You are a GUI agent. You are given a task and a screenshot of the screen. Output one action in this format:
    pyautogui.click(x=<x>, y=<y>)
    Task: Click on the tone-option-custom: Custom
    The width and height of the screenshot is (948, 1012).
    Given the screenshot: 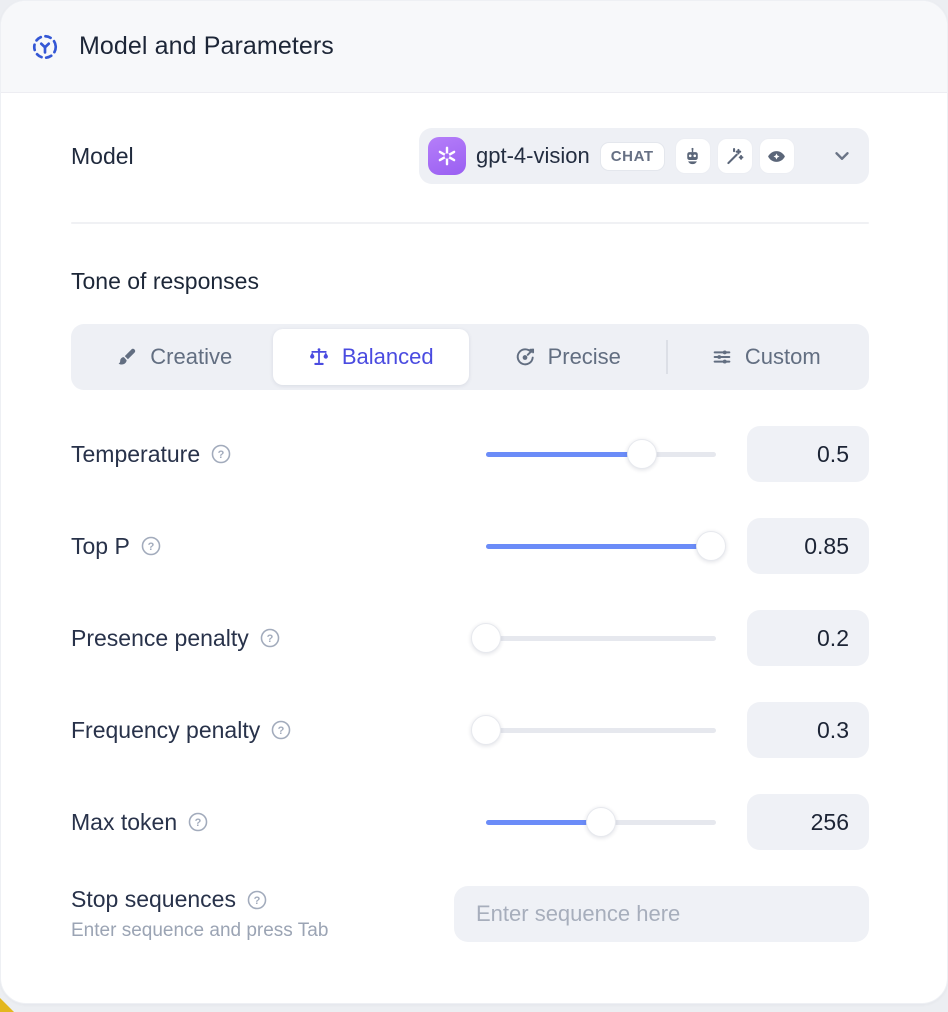 What is the action you would take?
    pyautogui.click(x=766, y=357)
    